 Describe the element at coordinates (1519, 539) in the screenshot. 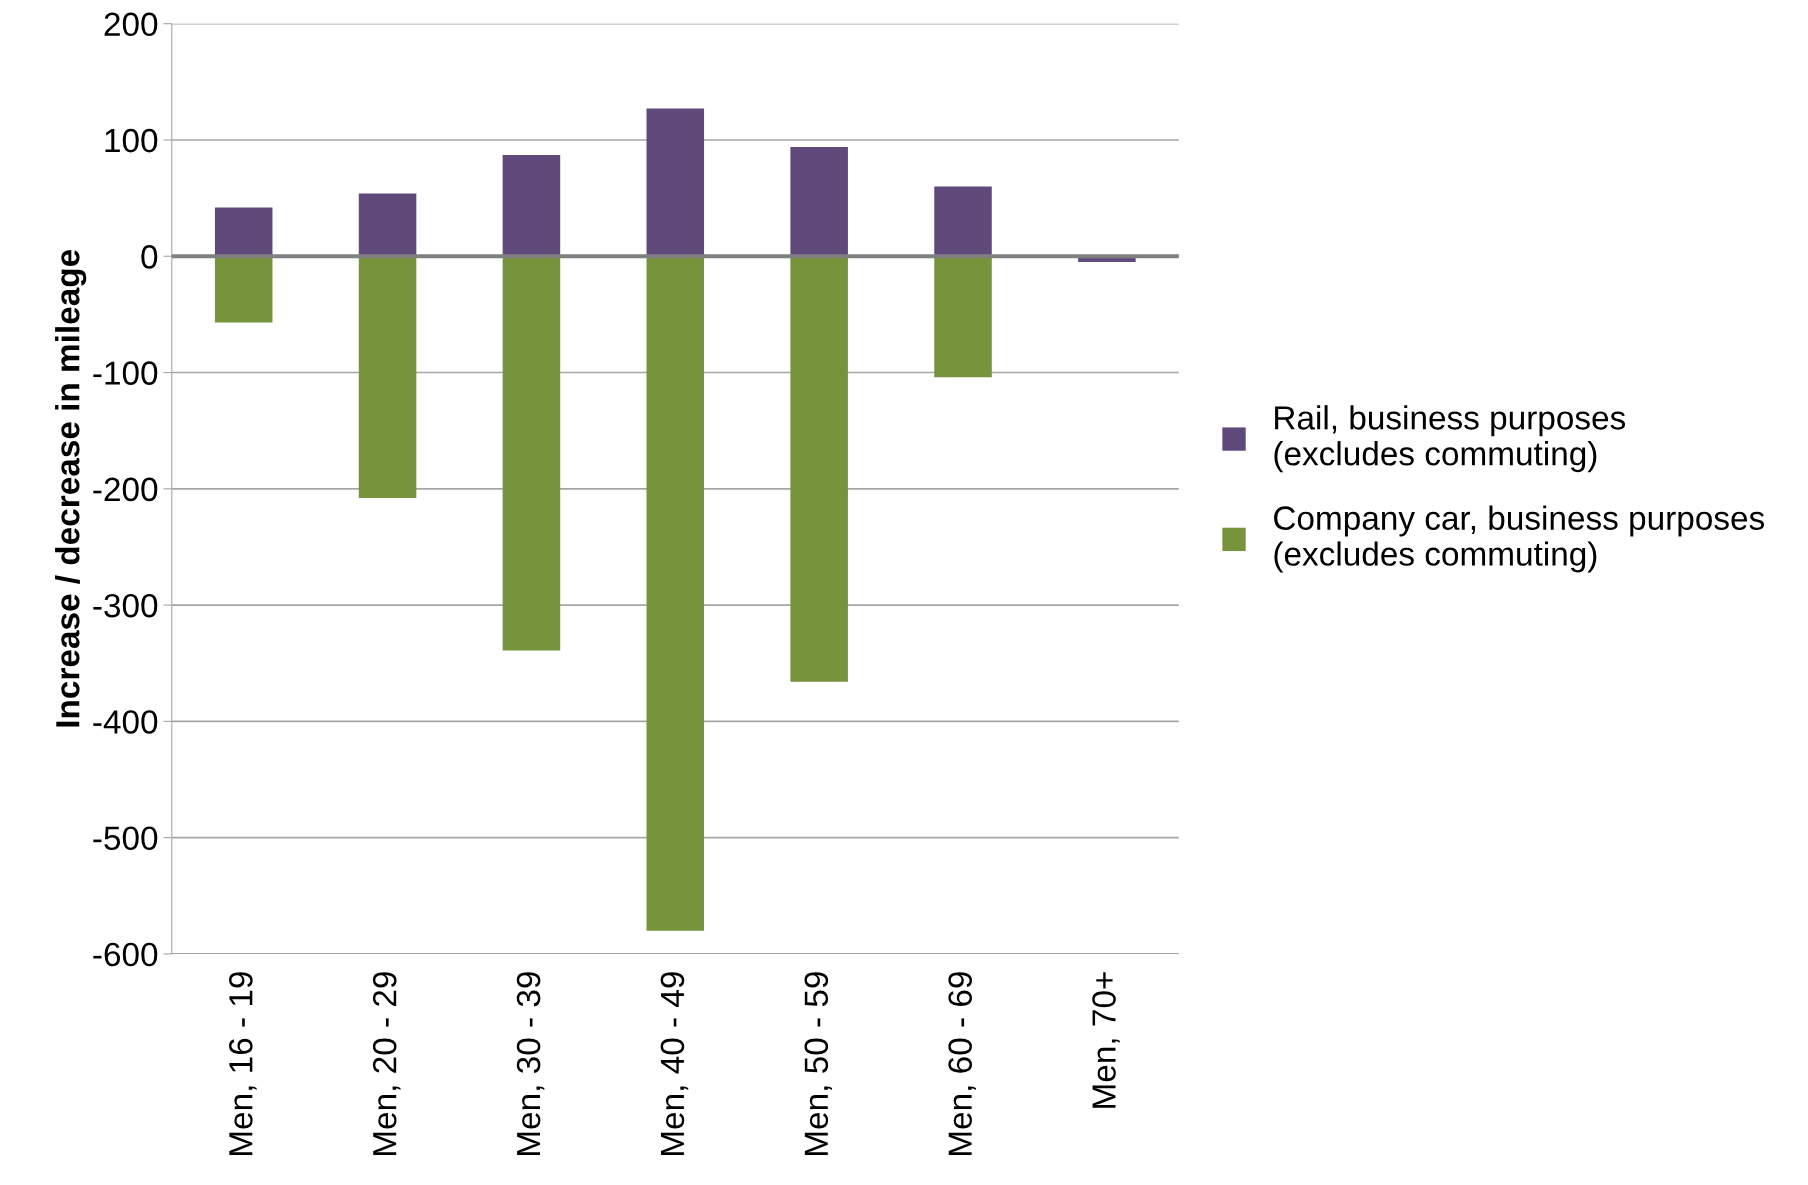

I see `legend-label: Company car, business purposes (excludes commuting)` at that location.